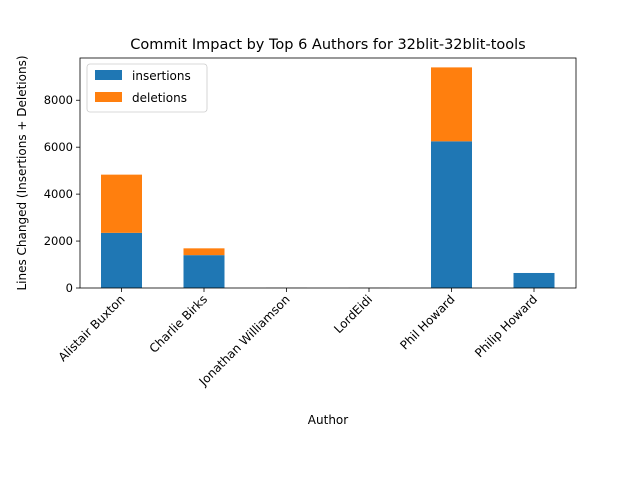  What do you see at coordinates (58, 241) in the screenshot?
I see `y-tick-label: 2000` at bounding box center [58, 241].